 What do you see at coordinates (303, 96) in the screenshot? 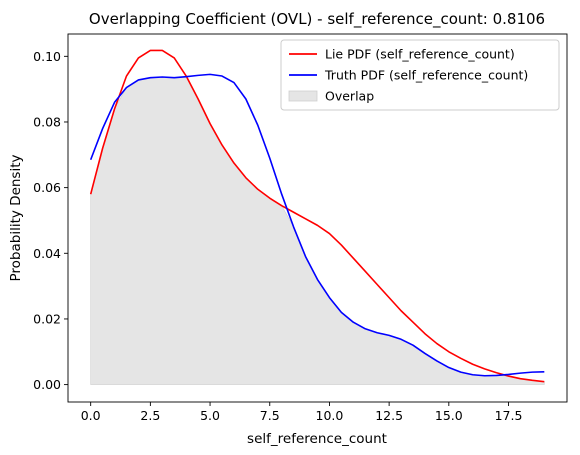
I see `legend-entry-overlap-swatch` at bounding box center [303, 96].